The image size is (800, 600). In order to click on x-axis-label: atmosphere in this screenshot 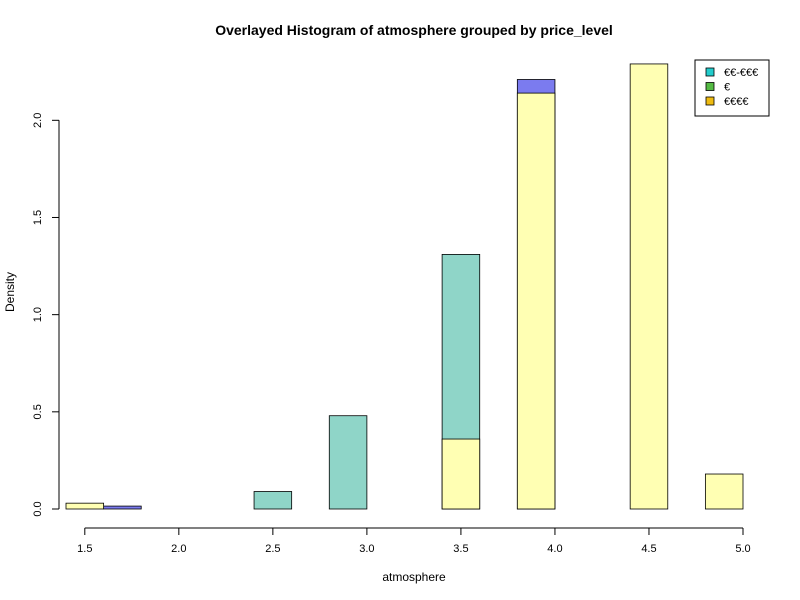, I will do `click(414, 577)`.